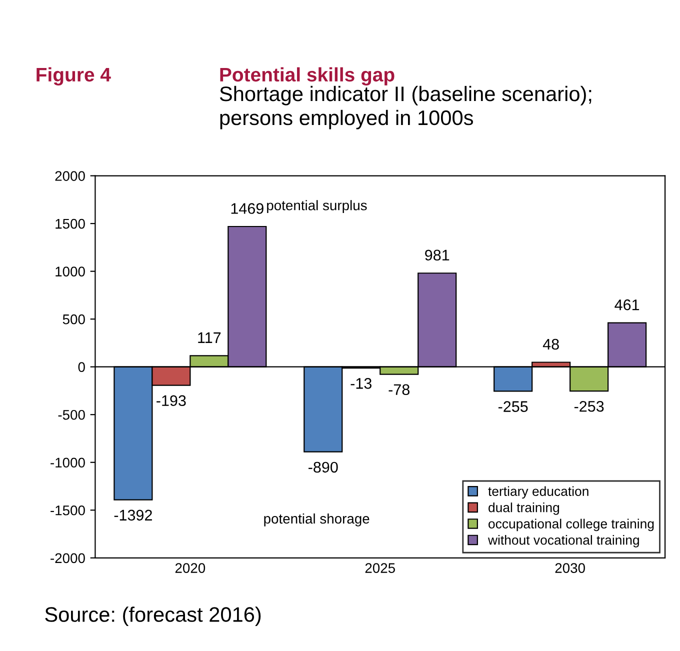 The width and height of the screenshot is (680, 651). I want to click on x-tick-label: 2030, so click(570, 568).